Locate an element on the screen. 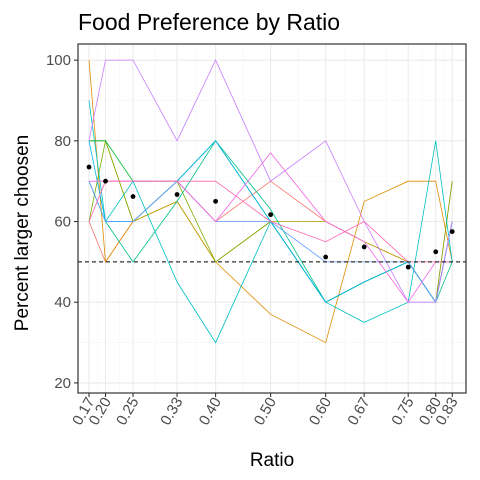 Image resolution: width=480 pixels, height=480 pixels. x-tick-label: 0.60 is located at coordinates (320, 412).